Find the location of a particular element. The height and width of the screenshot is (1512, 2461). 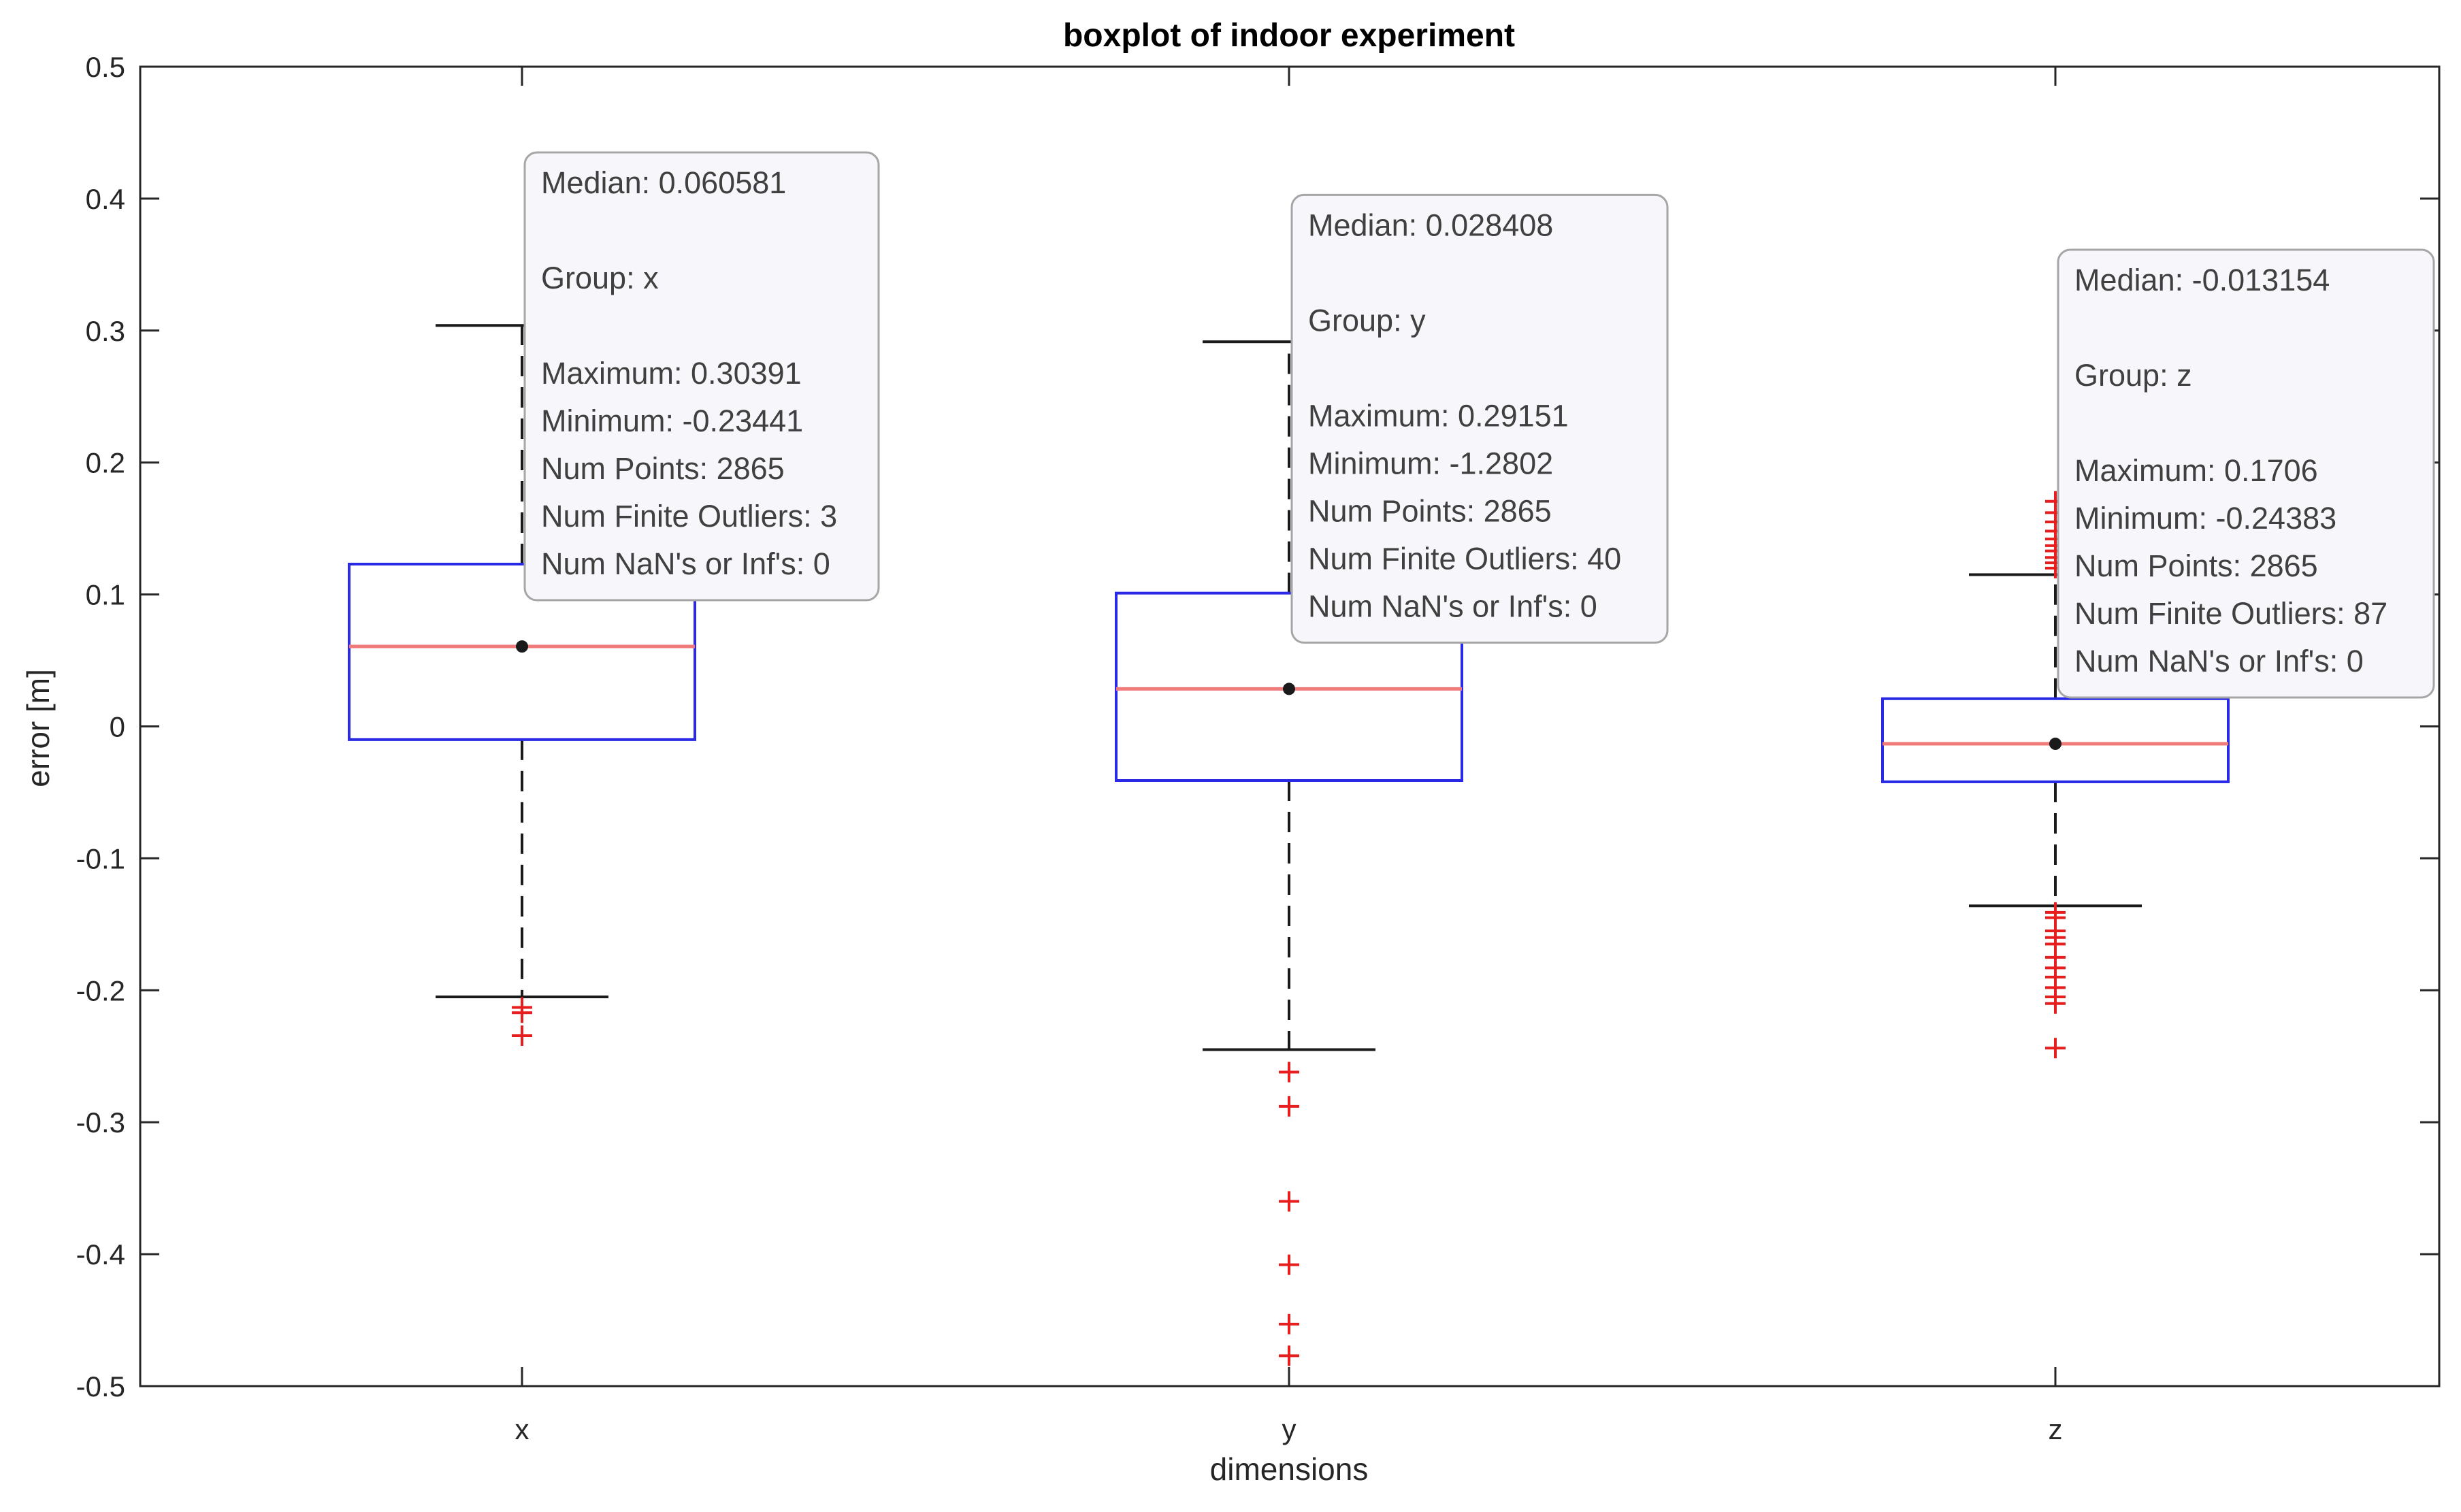

x-axis-title: dimensions is located at coordinates (1289, 1469).